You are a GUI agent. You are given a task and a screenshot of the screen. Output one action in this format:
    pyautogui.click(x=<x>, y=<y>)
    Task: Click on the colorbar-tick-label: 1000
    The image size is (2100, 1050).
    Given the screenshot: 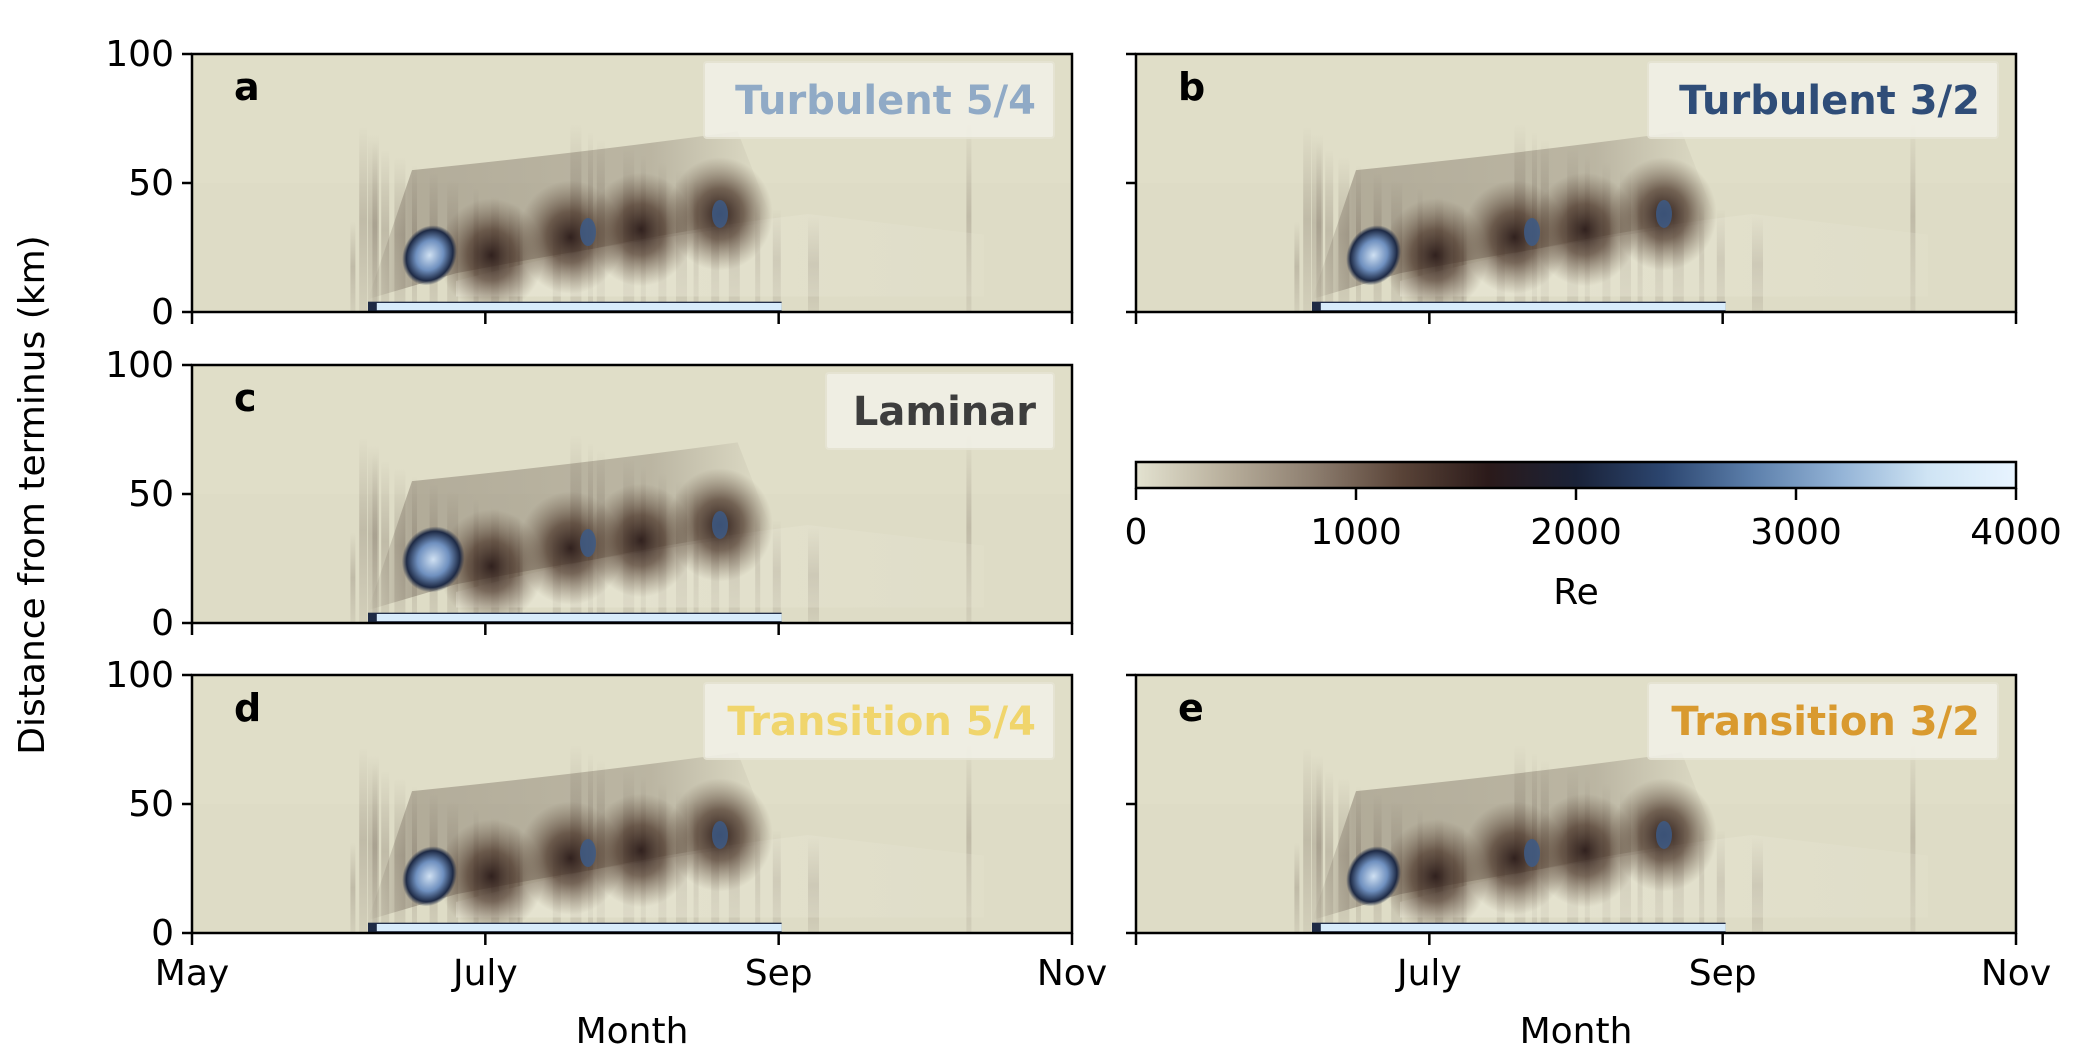 What is the action you would take?
    pyautogui.click(x=1356, y=532)
    